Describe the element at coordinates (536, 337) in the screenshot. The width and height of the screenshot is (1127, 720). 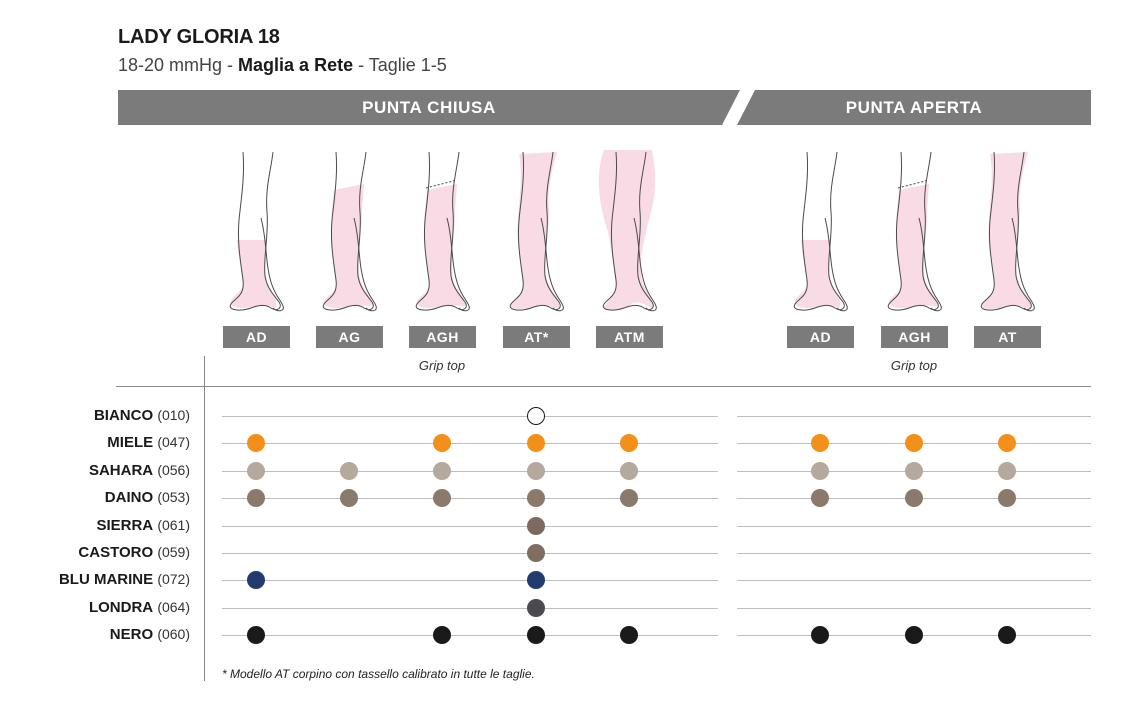
I see `model-label-closed-at: AT*` at that location.